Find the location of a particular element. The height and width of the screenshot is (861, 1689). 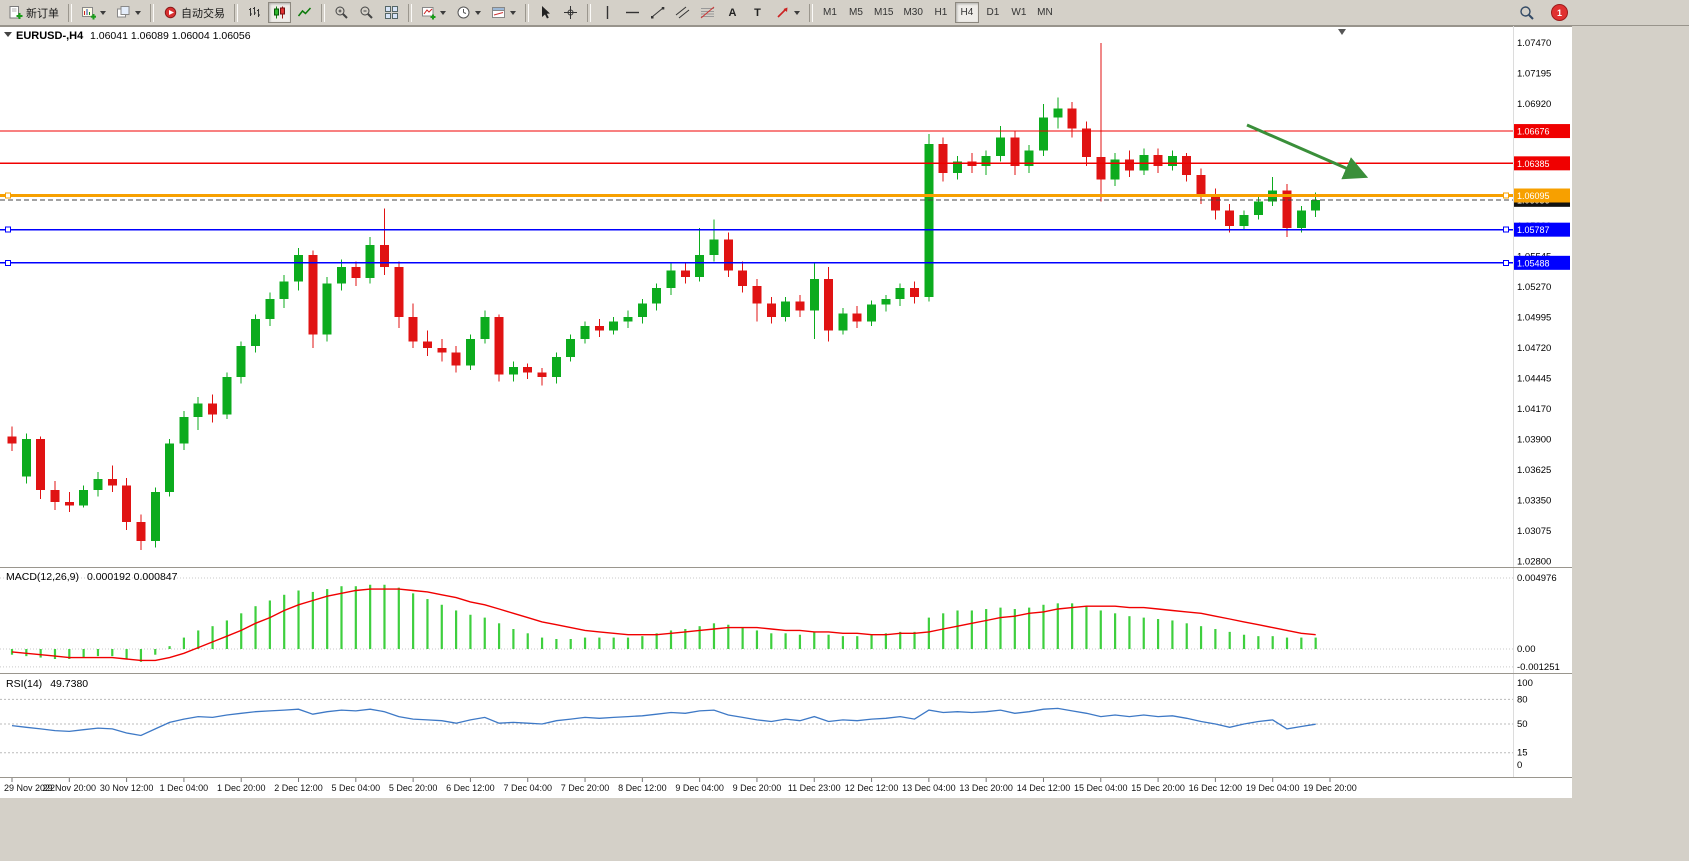

svg-text: 16 Dec 12:00 is located at coordinates (1216, 788).